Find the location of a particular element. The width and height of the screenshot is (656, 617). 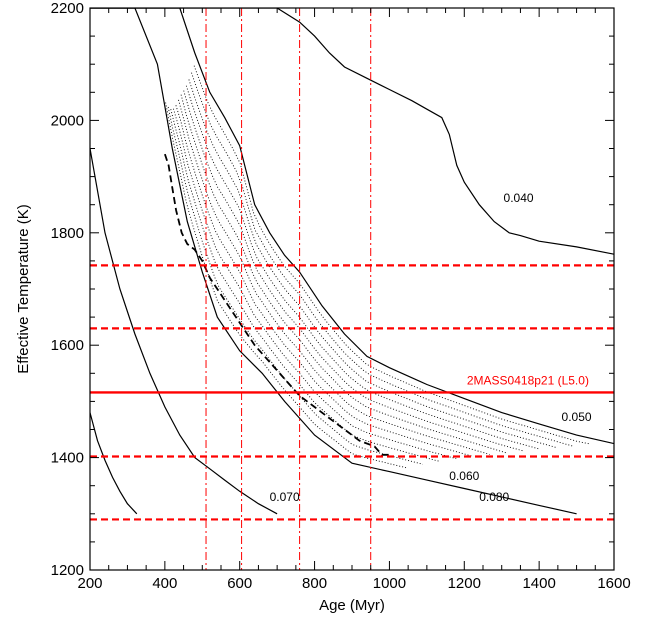

y-tick-label: 1400 is located at coordinates (67, 458).